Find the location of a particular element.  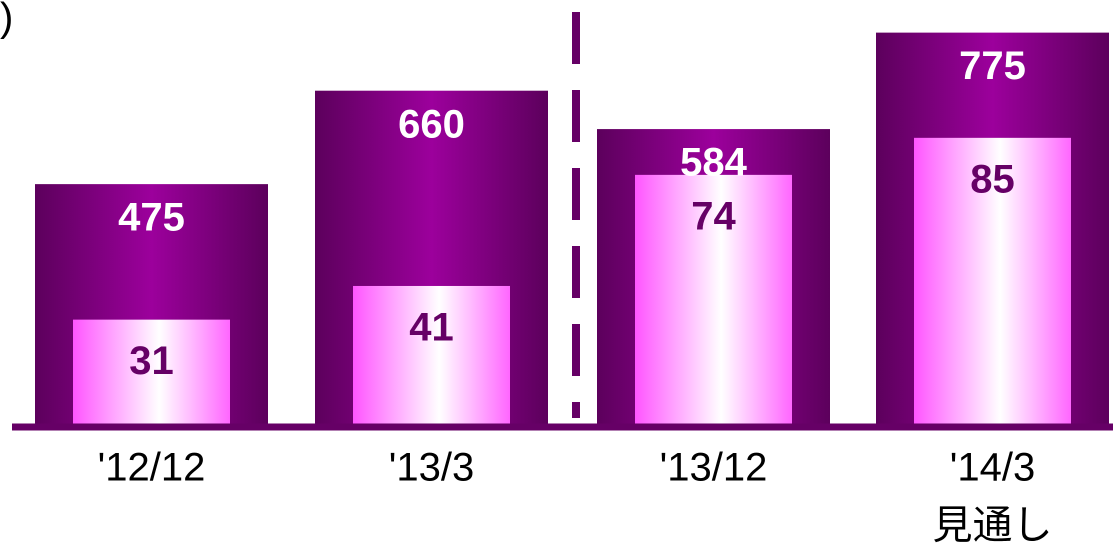

x-tick-label: '13/3 is located at coordinates (432, 468).